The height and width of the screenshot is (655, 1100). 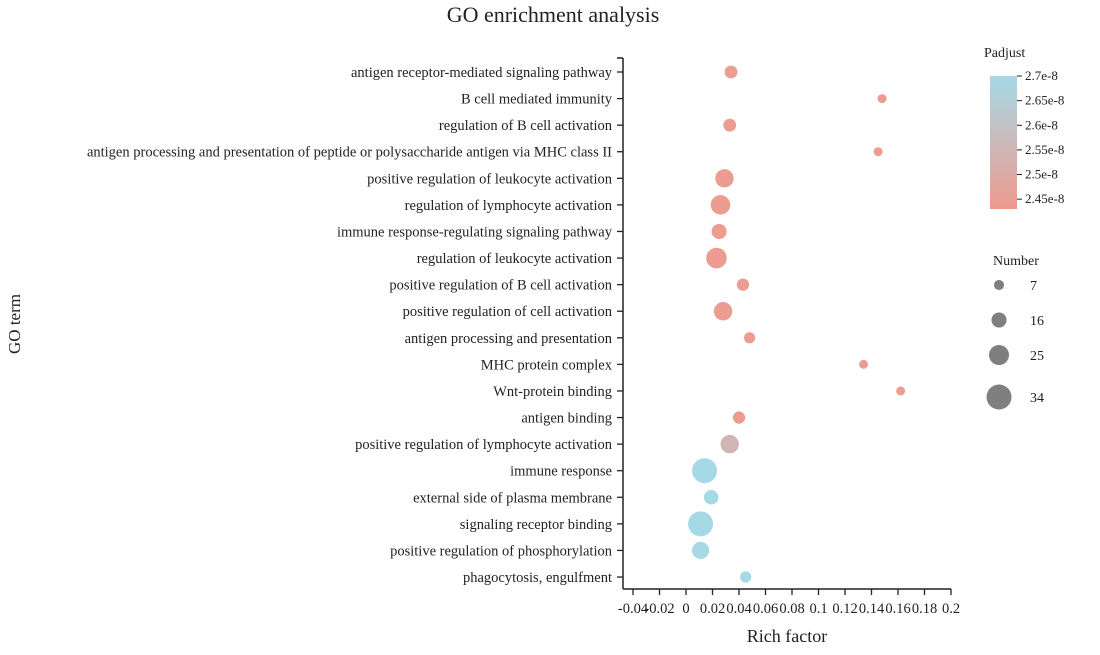 I want to click on color-legend-label: 2.7e-8, so click(x=1041, y=75).